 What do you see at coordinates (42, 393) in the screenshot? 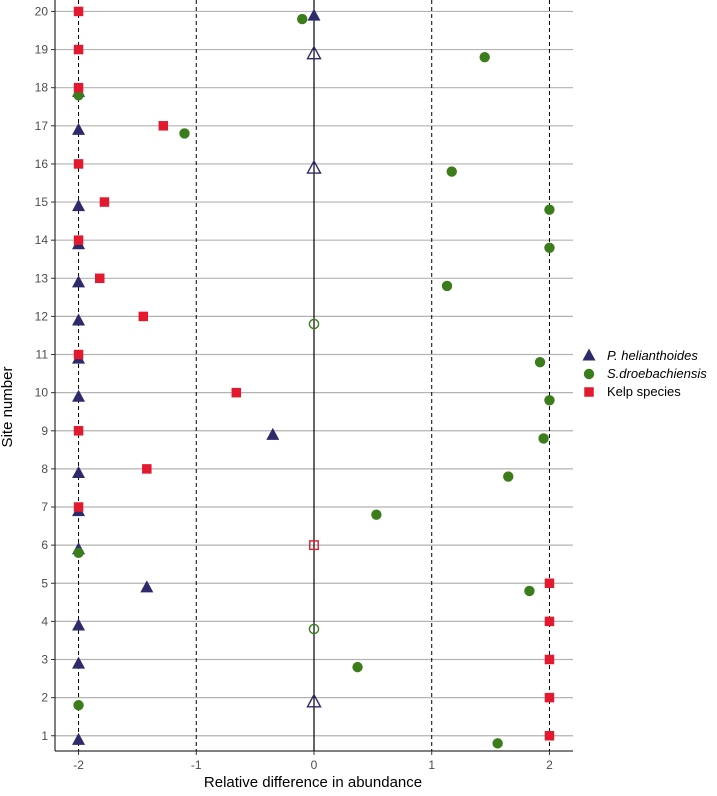
I see `y-tick-label: 10` at bounding box center [42, 393].